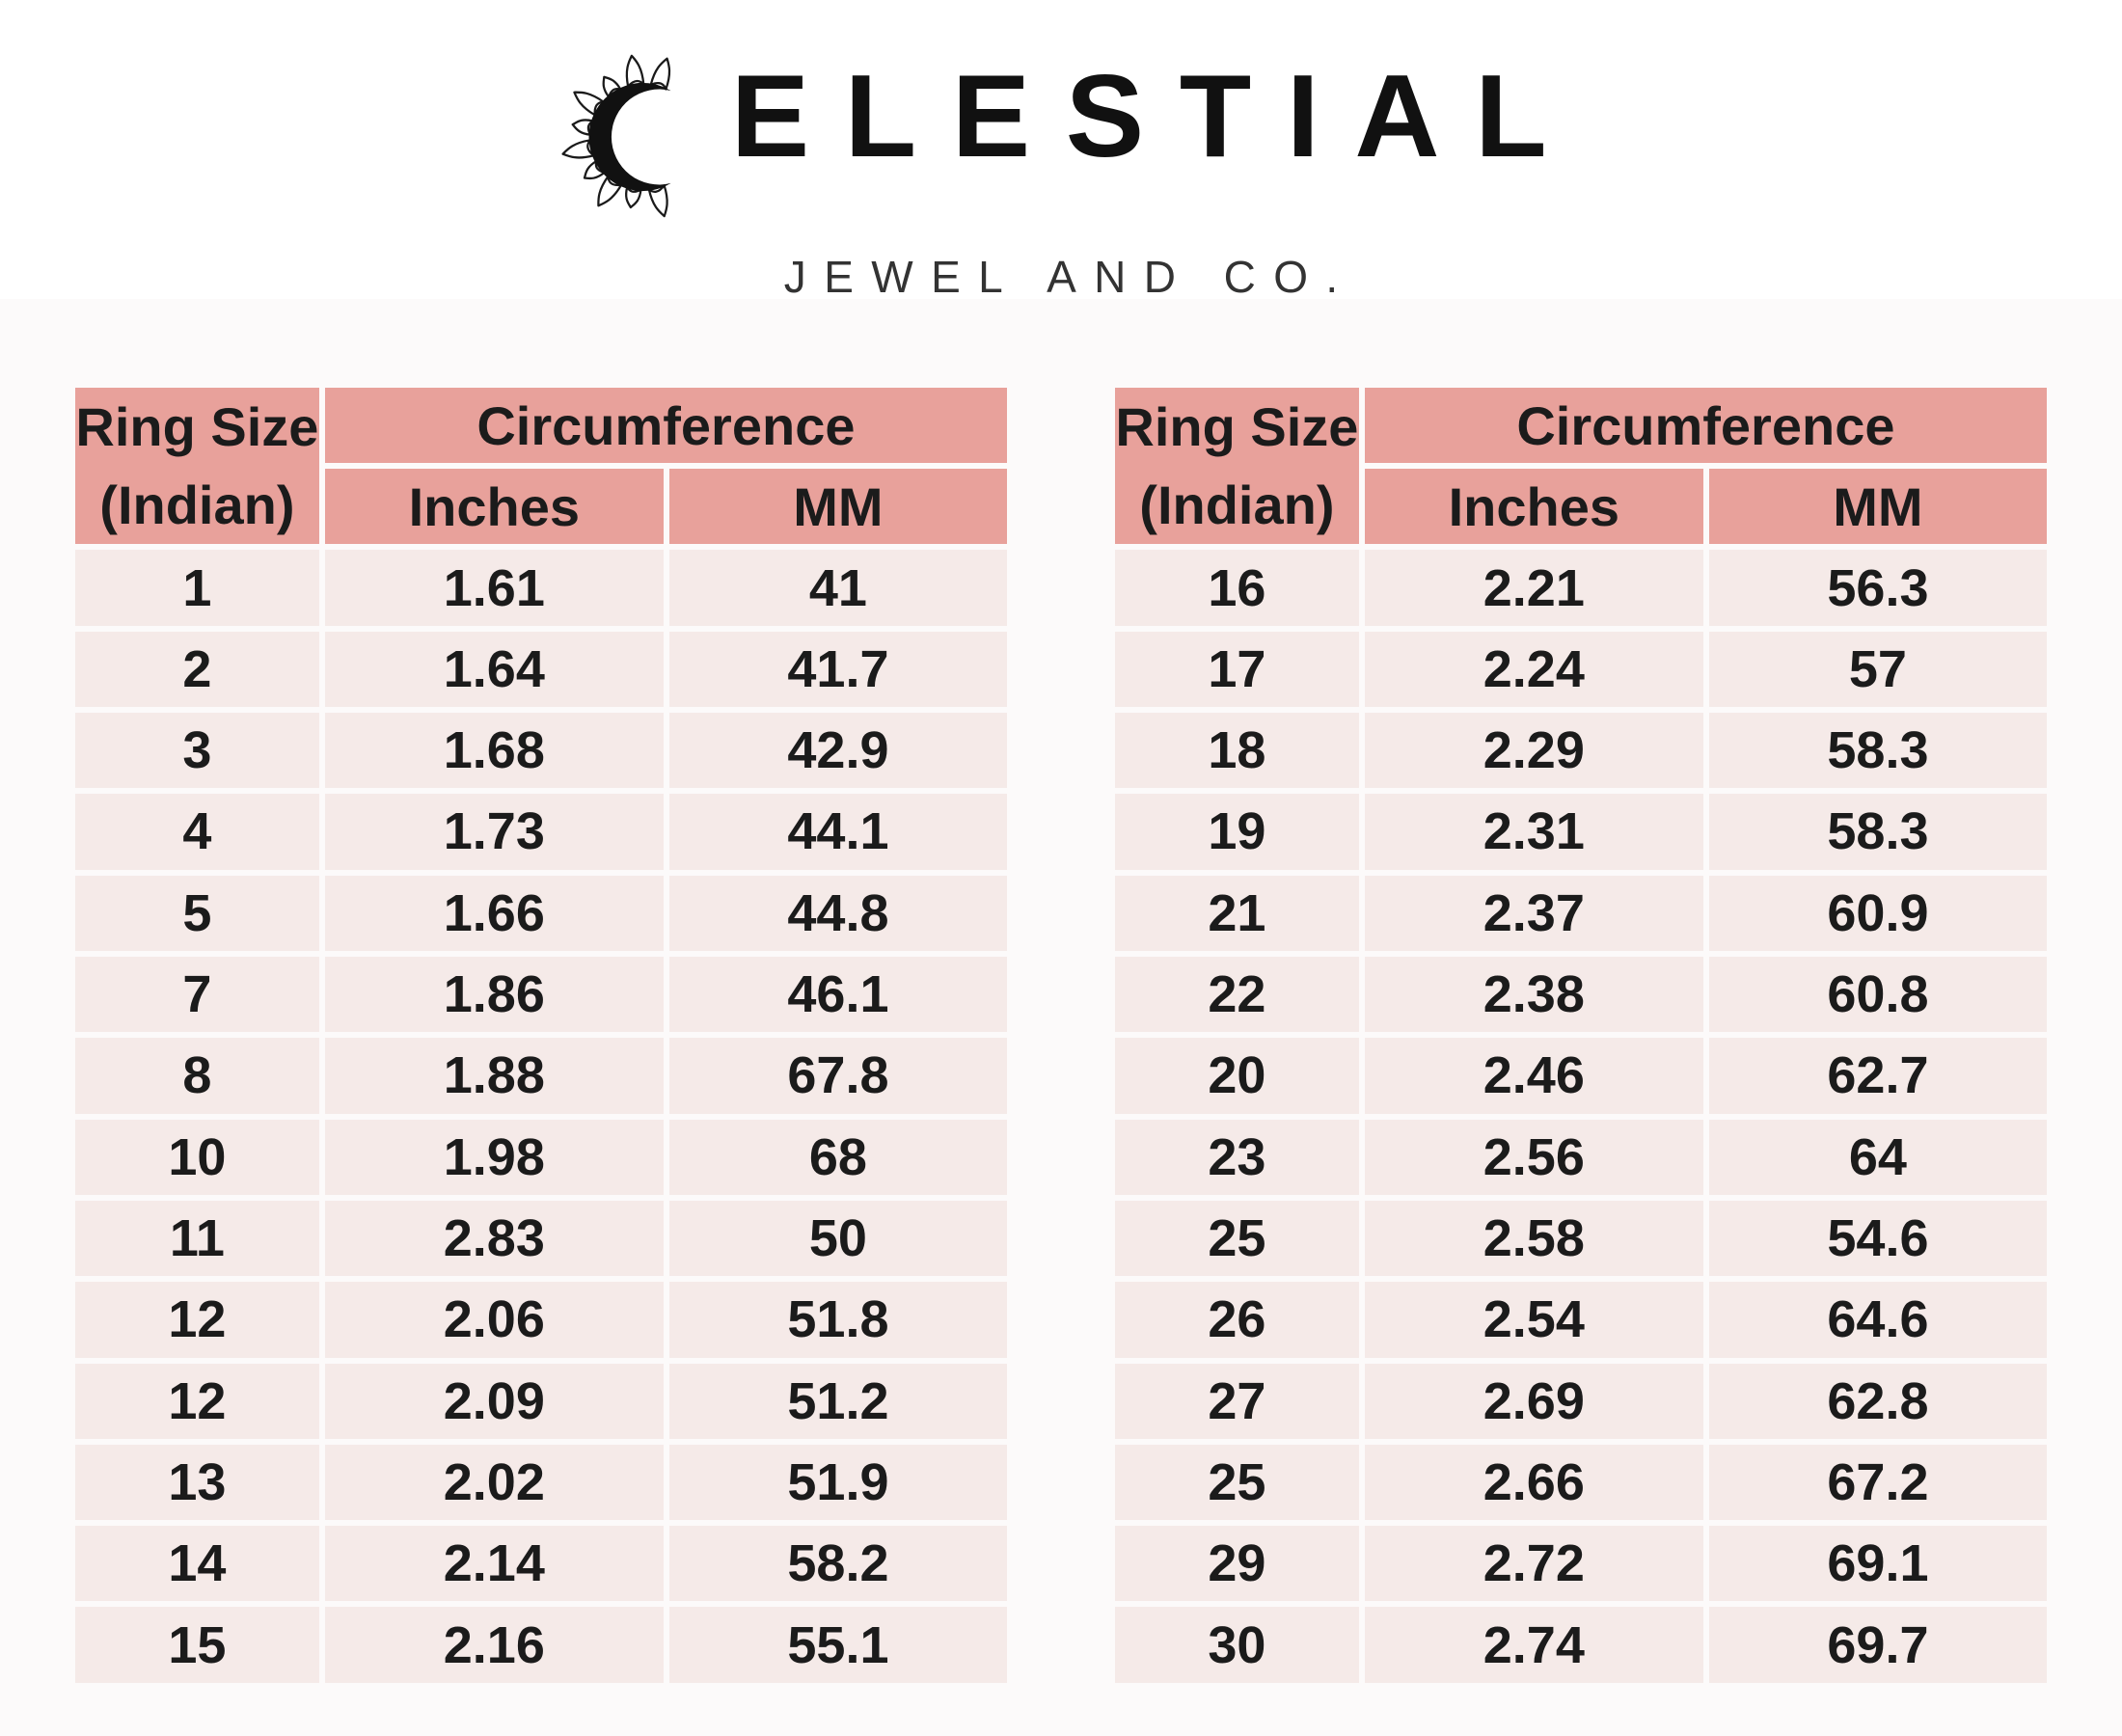 The height and width of the screenshot is (1736, 2122). I want to click on brand-name: ELESTIAL, so click(1157, 115).